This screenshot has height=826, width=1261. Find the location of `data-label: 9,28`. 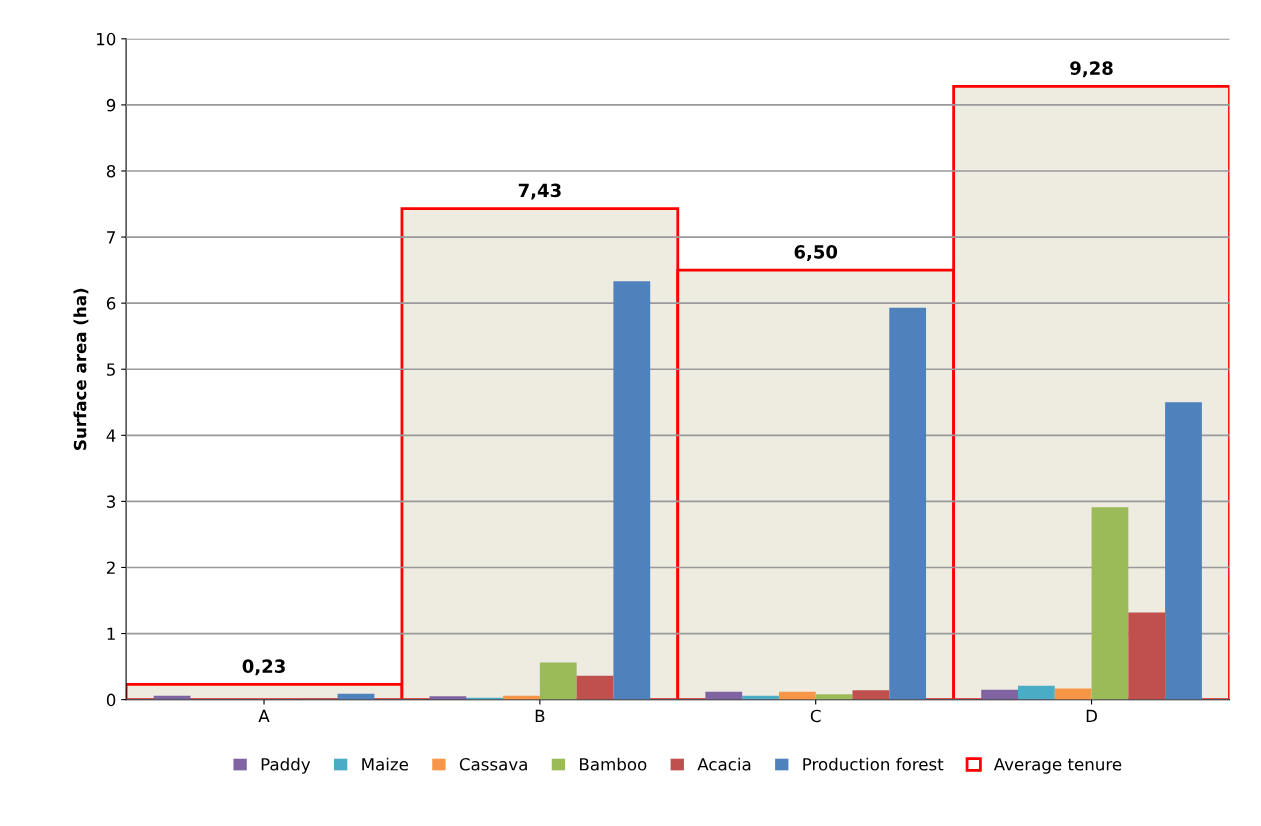

data-label: 9,28 is located at coordinates (1091, 69).